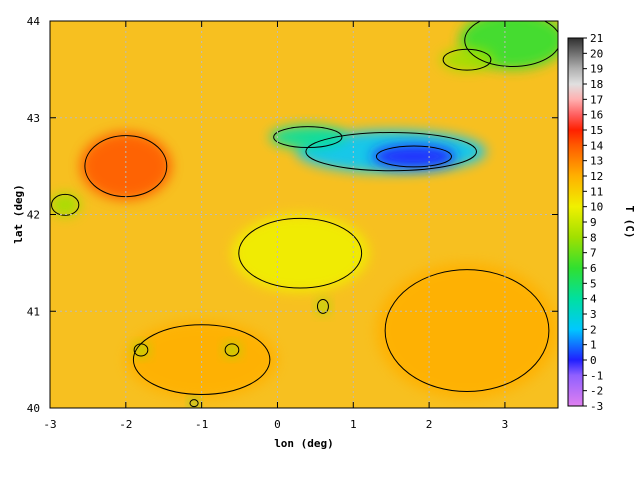  Describe the element at coordinates (511, 44) in the screenshot. I see `contour-northeast-green` at that location.